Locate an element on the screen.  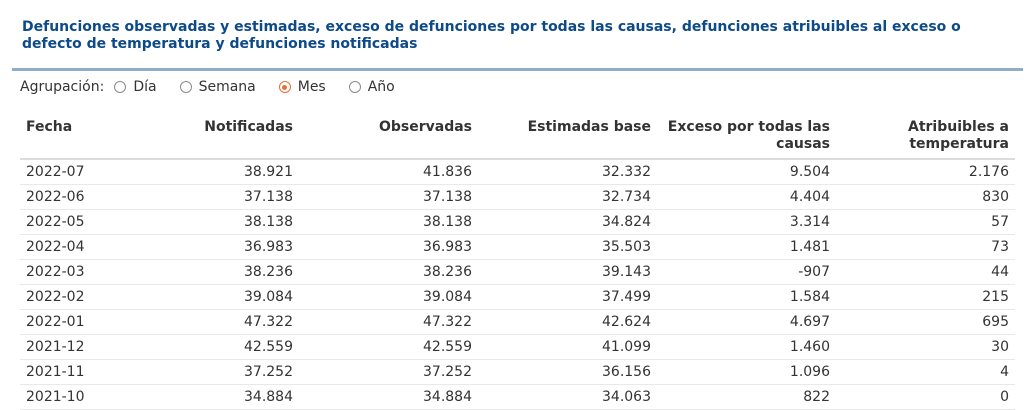
cell-estimadas-base: 39.143 is located at coordinates (567, 272).